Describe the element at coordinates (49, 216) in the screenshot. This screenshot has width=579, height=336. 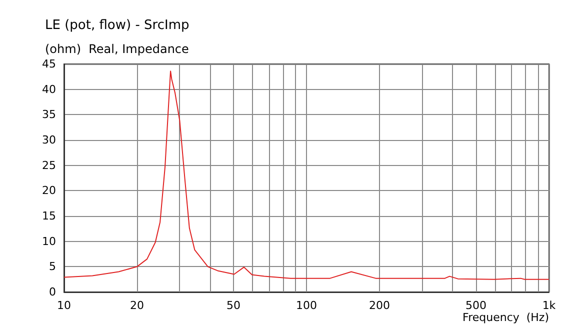
I see `y-tick-label: 15` at that location.